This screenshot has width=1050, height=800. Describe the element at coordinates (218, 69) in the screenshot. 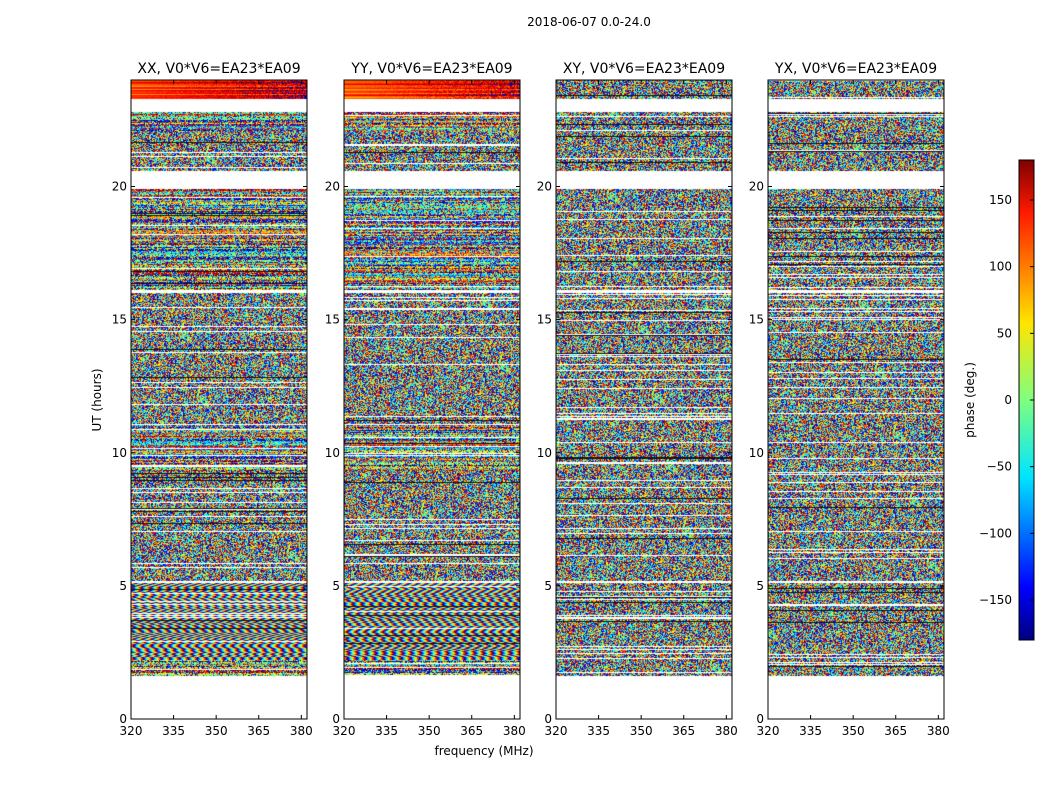

I see `panel-0-title: XX, V0*V6=EA23*EA09` at that location.